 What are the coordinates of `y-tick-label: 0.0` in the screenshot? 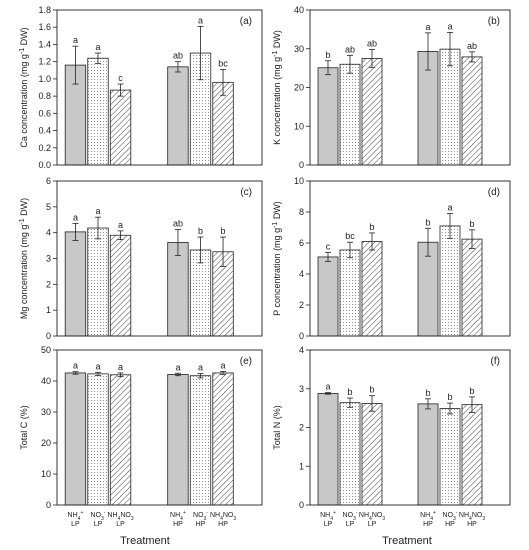 It's located at (44, 165).